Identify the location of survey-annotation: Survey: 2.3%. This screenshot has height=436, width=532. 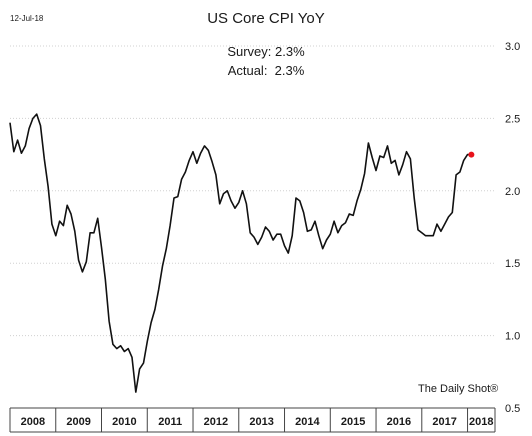
(266, 51).